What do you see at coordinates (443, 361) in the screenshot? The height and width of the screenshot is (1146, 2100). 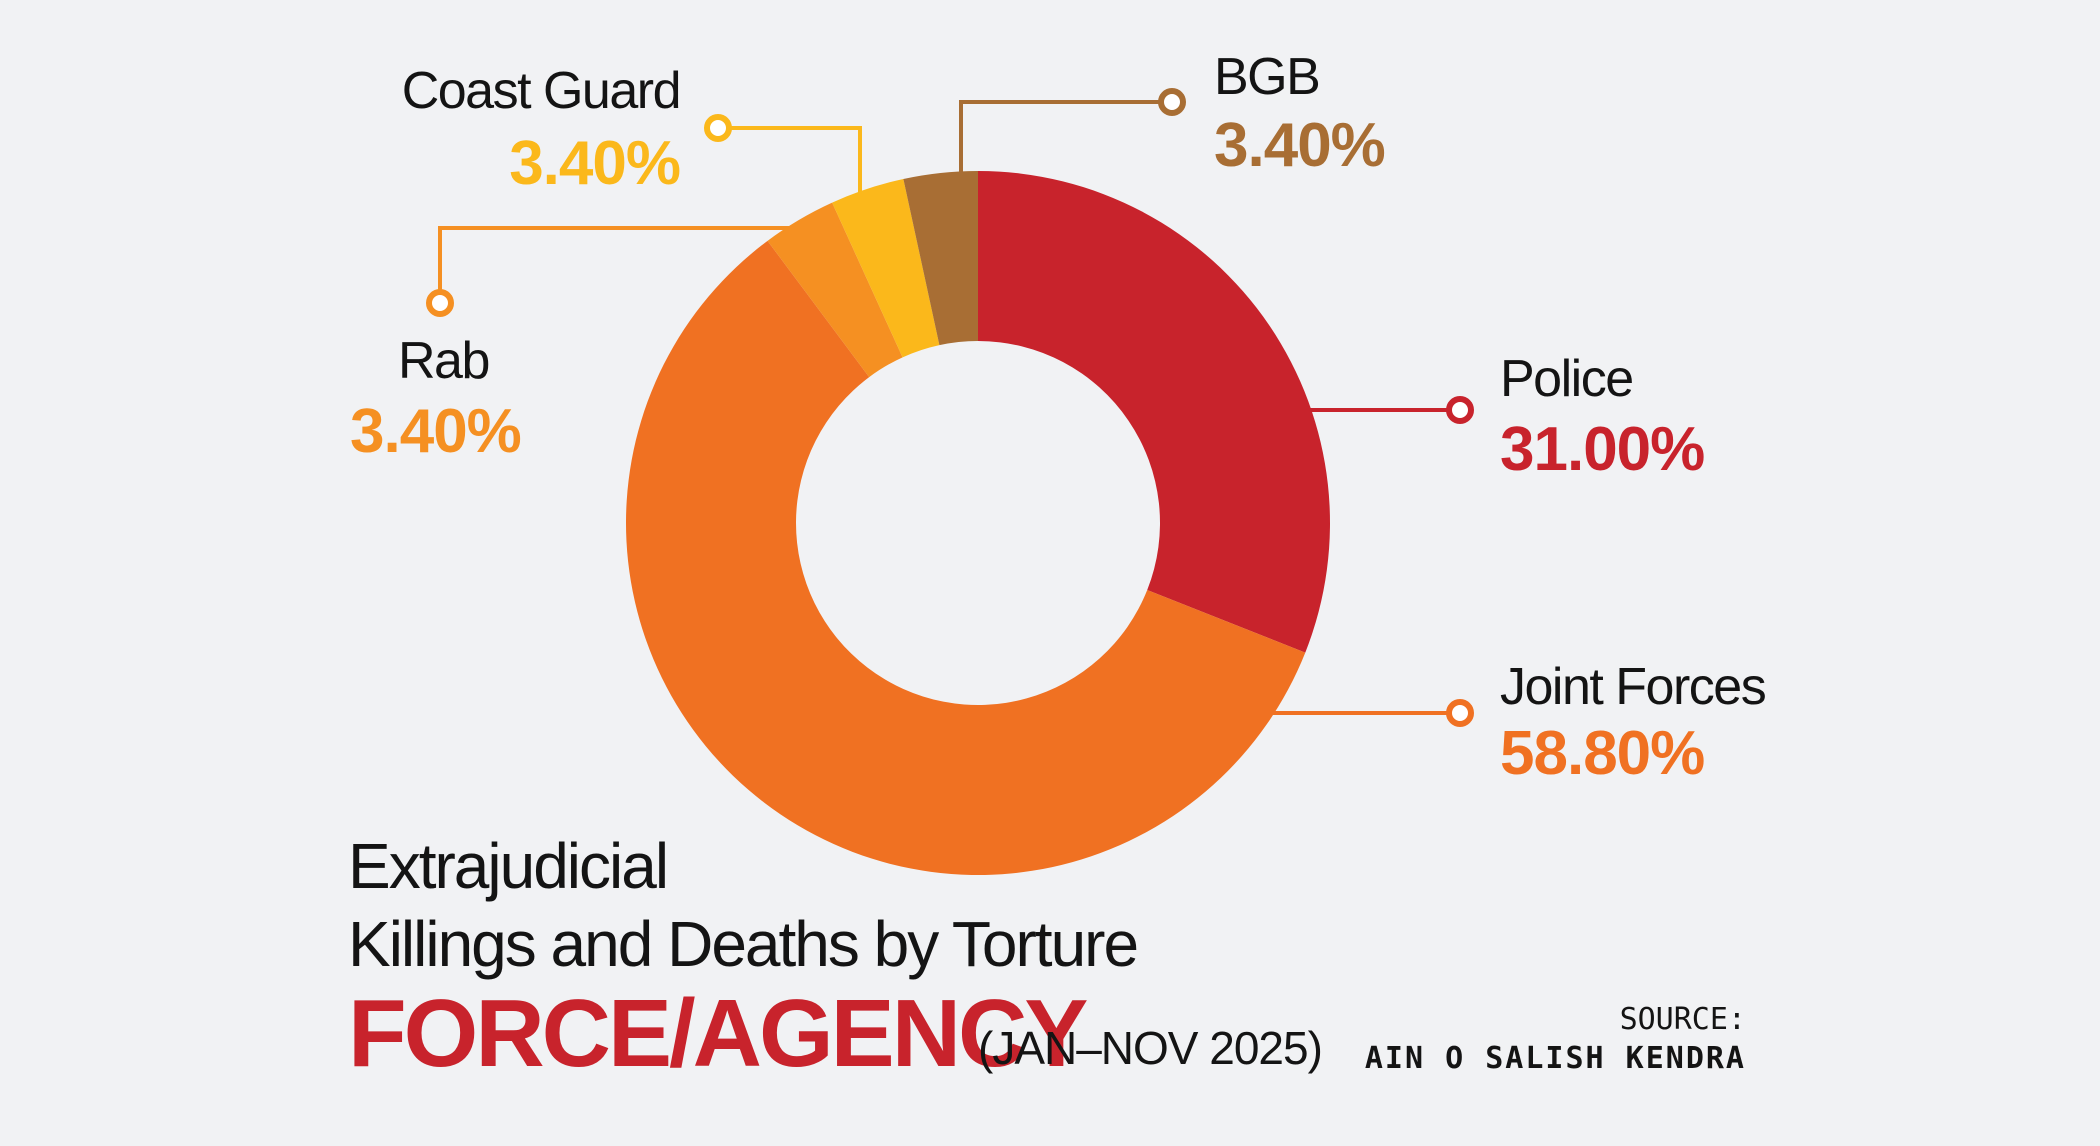 I see `label-name-rab: Rab` at bounding box center [443, 361].